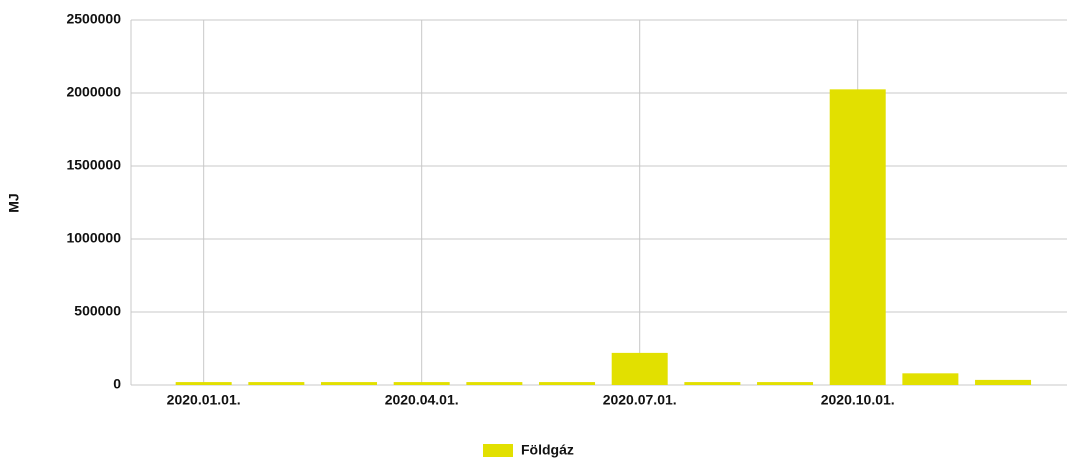 Image resolution: width=1067 pixels, height=458 pixels. I want to click on y-axis-label: MJ, so click(14, 202).